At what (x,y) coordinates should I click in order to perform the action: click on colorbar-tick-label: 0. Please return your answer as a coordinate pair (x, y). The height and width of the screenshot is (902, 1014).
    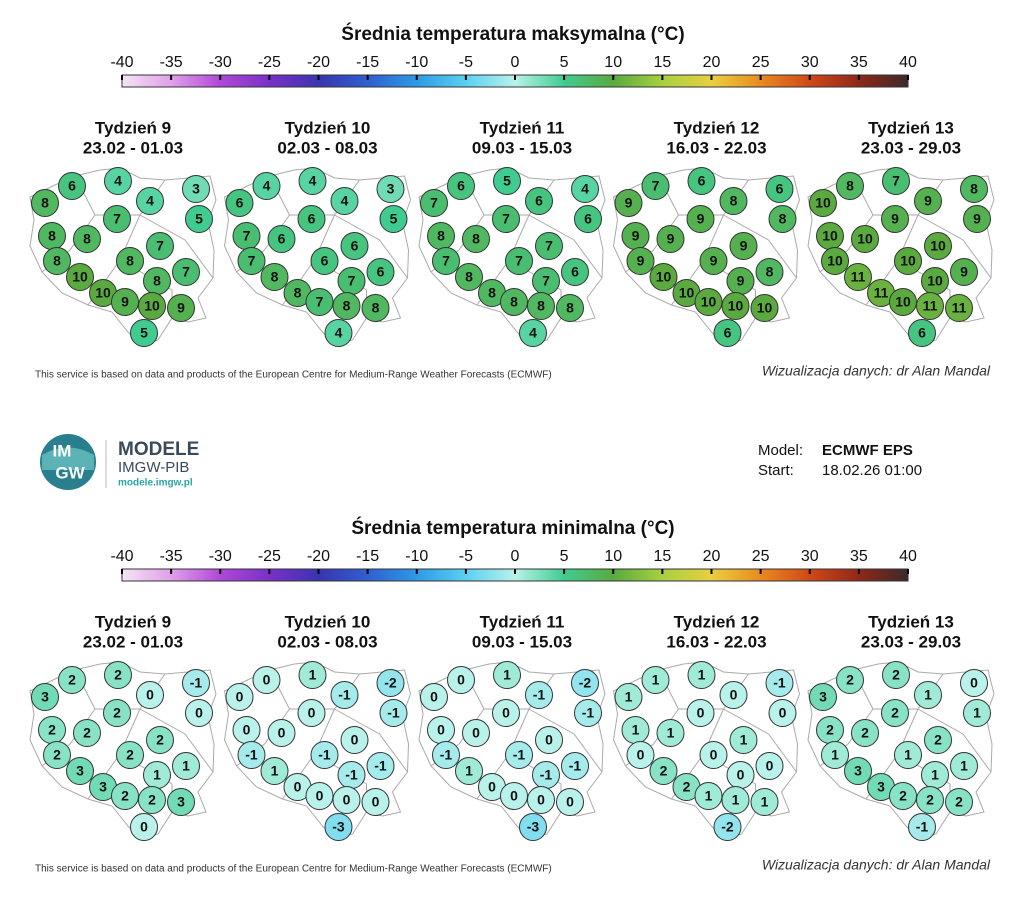
    Looking at the image, I should click on (515, 556).